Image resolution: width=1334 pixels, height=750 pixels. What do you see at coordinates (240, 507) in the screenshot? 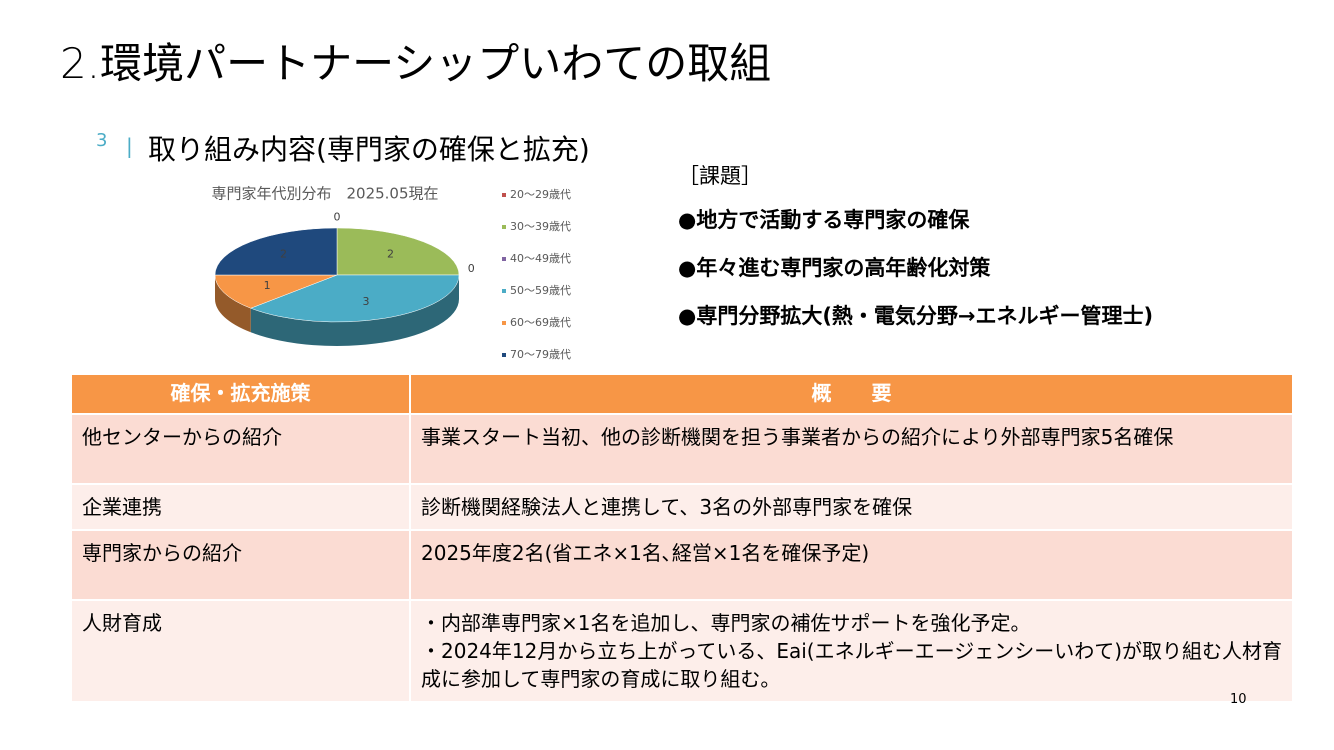
I see `measure-cell: 企業連携` at bounding box center [240, 507].